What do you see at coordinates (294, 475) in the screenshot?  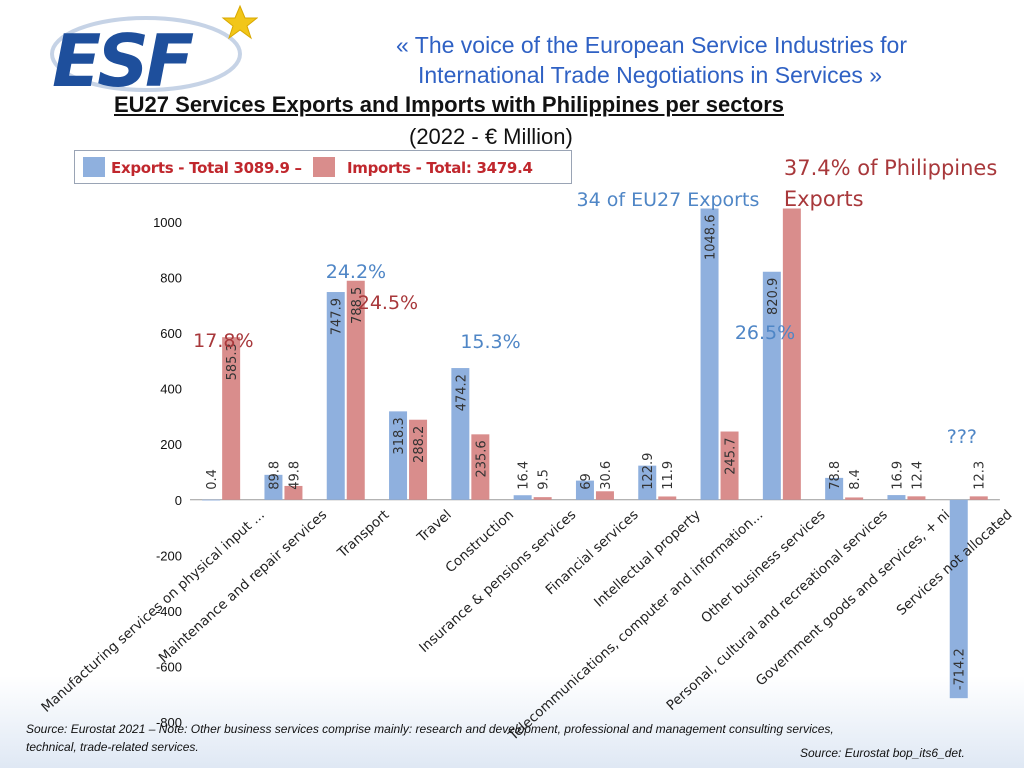 I see `value-label-imports: 49.8` at bounding box center [294, 475].